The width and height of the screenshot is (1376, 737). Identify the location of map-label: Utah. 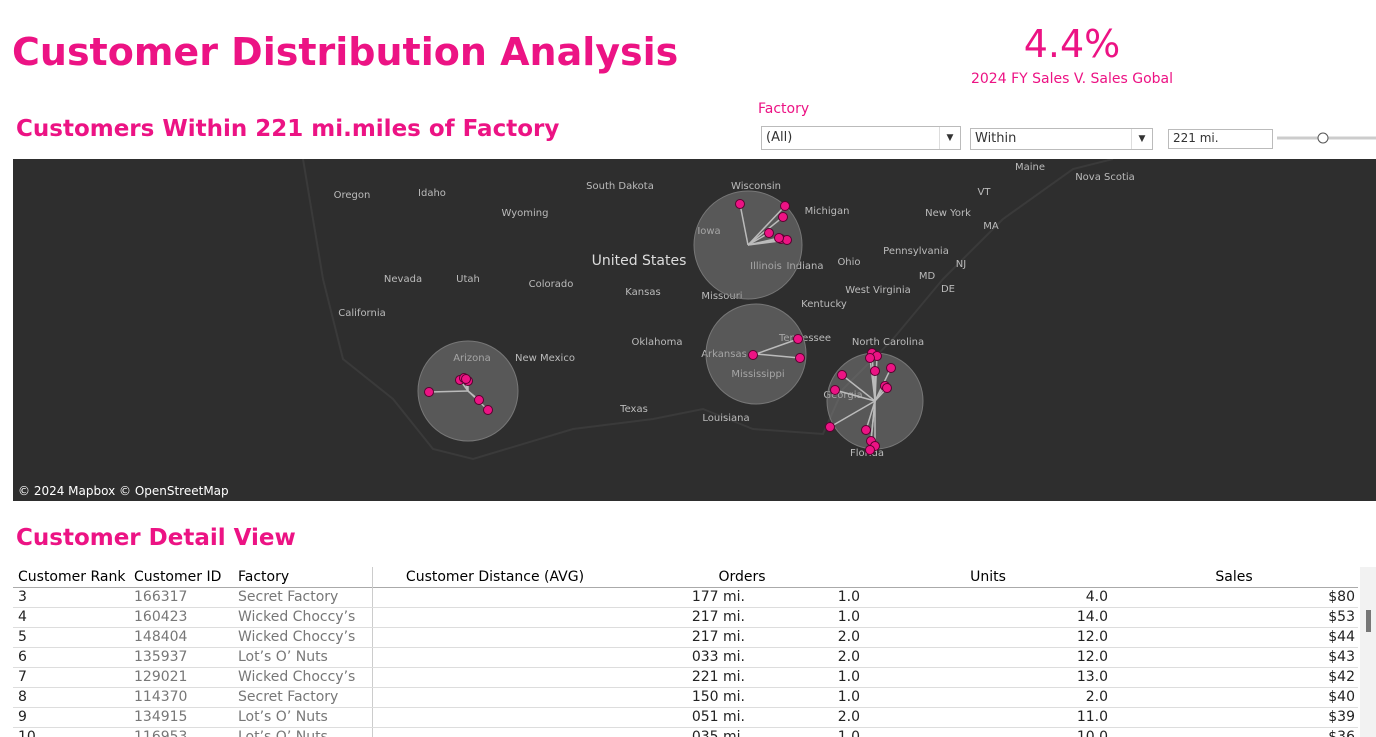
(468, 279).